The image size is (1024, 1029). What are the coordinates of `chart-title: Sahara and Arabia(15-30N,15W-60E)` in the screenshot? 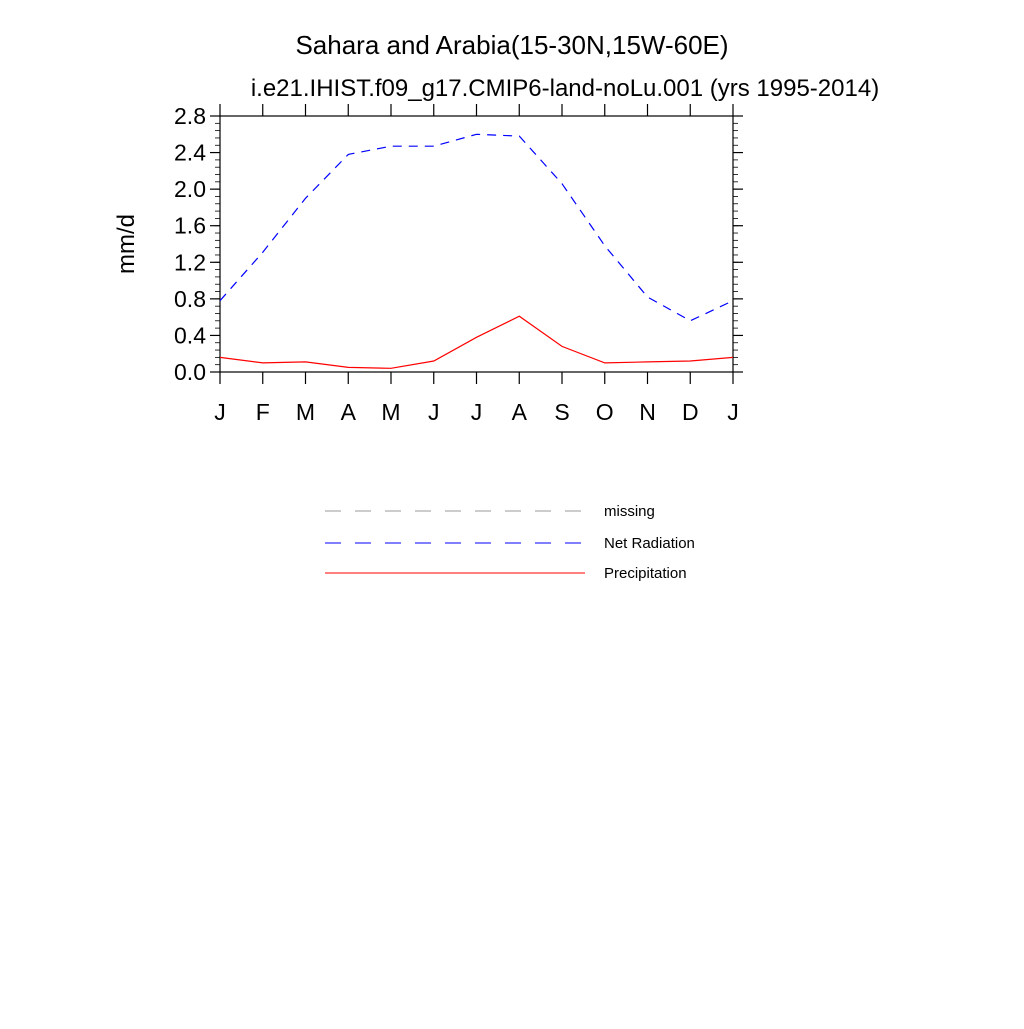 It's located at (511, 45).